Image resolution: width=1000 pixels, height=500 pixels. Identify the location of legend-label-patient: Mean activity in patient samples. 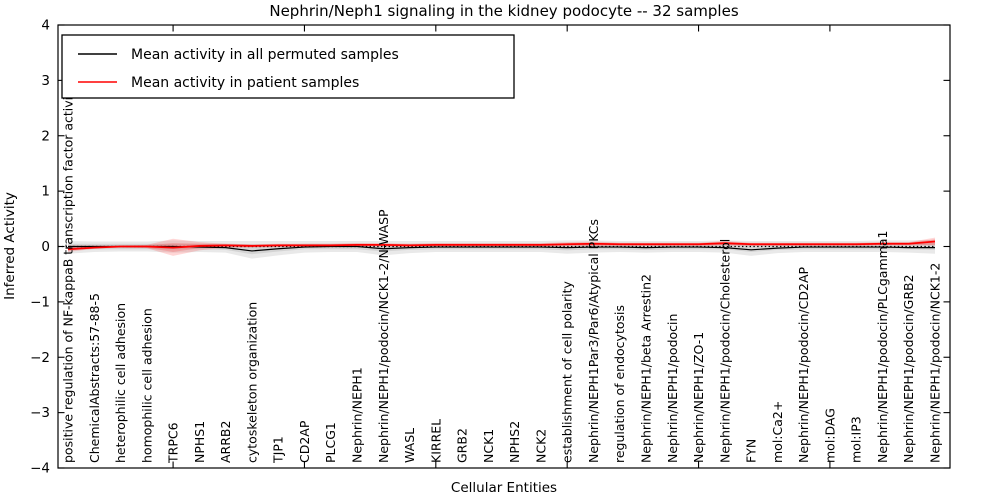
(245, 83).